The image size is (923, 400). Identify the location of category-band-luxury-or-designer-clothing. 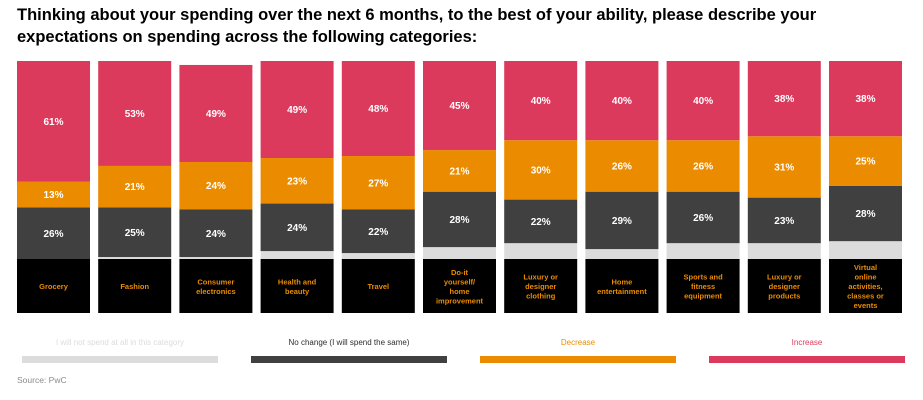
(541, 286).